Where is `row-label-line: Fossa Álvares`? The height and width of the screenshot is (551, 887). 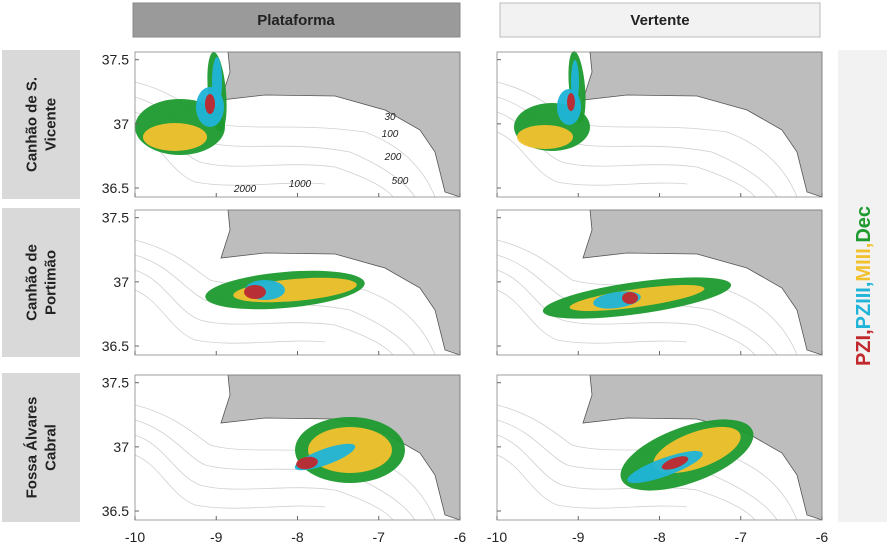 row-label-line: Fossa Álvares is located at coordinates (32, 448).